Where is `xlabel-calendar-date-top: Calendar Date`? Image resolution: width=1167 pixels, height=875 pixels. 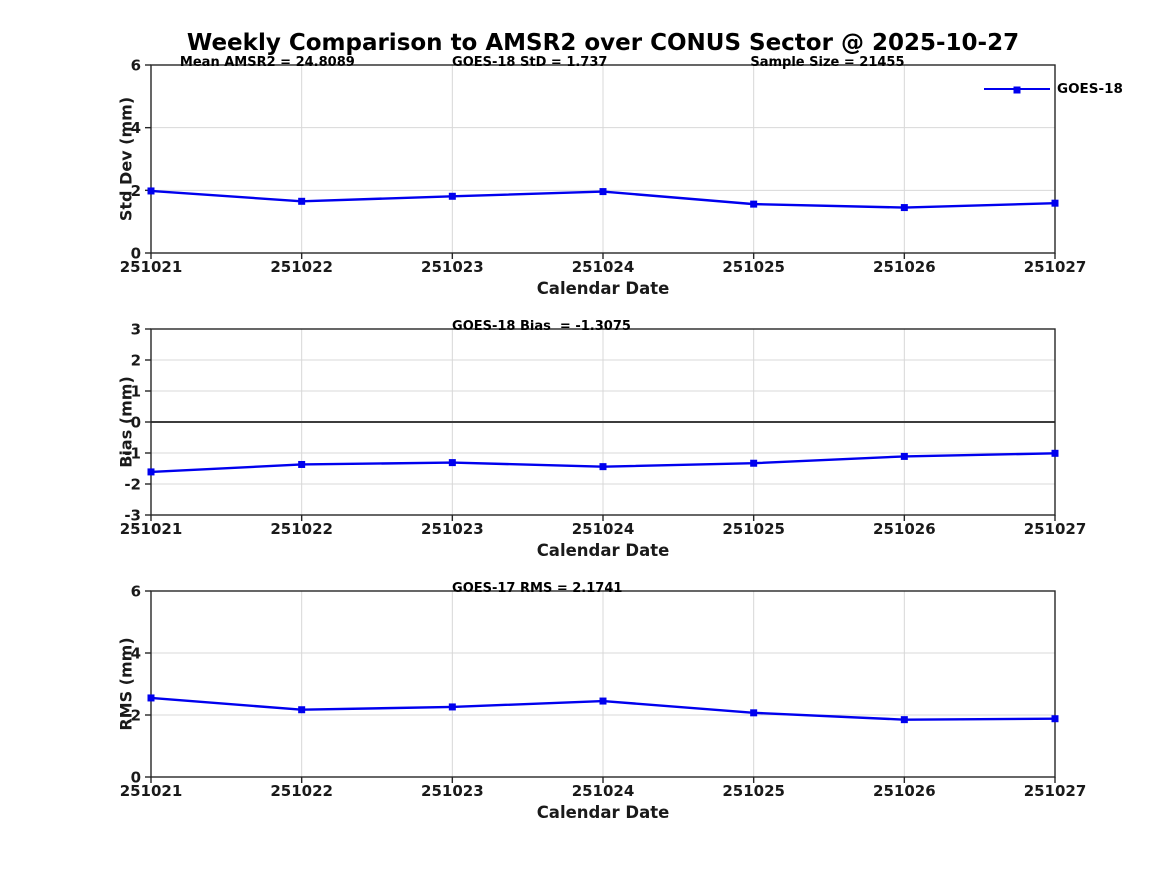
xlabel-calendar-date-top: Calendar Date is located at coordinates (603, 288).